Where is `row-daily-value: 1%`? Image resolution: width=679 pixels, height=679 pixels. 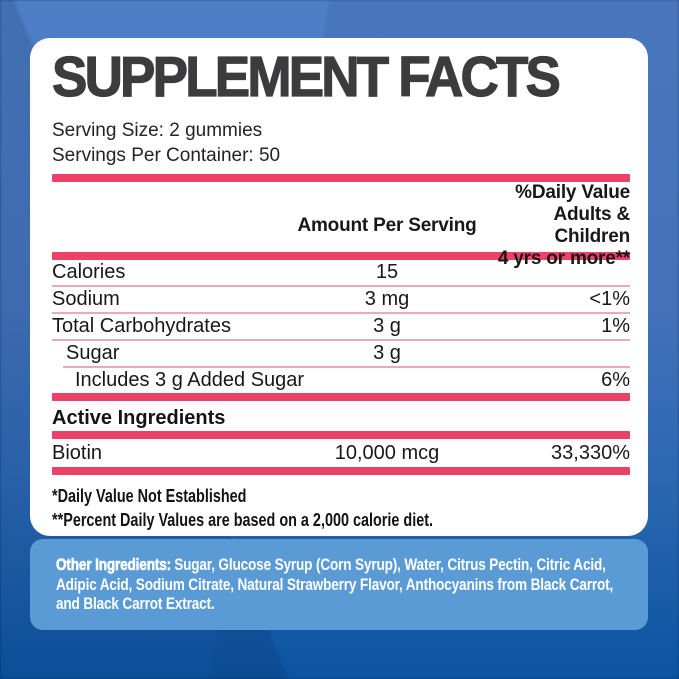
row-daily-value: 1% is located at coordinates (615, 326).